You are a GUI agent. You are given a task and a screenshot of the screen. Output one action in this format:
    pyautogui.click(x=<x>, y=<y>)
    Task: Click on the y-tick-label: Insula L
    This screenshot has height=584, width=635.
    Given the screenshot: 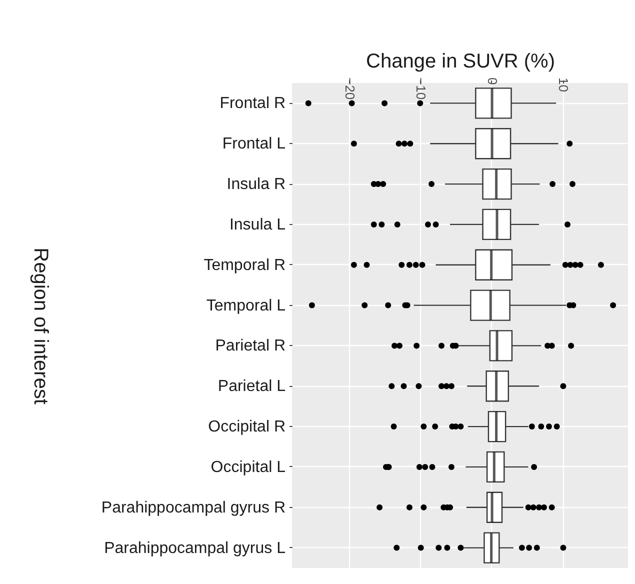 What is the action you would take?
    pyautogui.click(x=257, y=225)
    